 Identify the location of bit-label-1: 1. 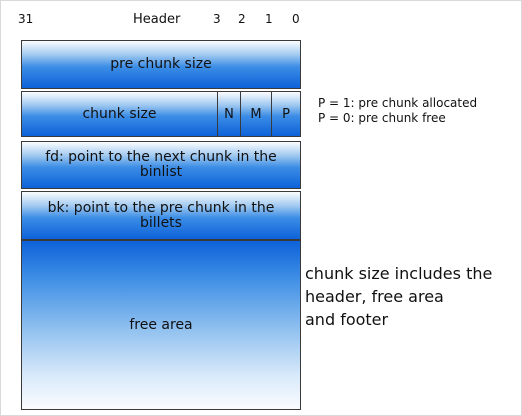
(269, 19).